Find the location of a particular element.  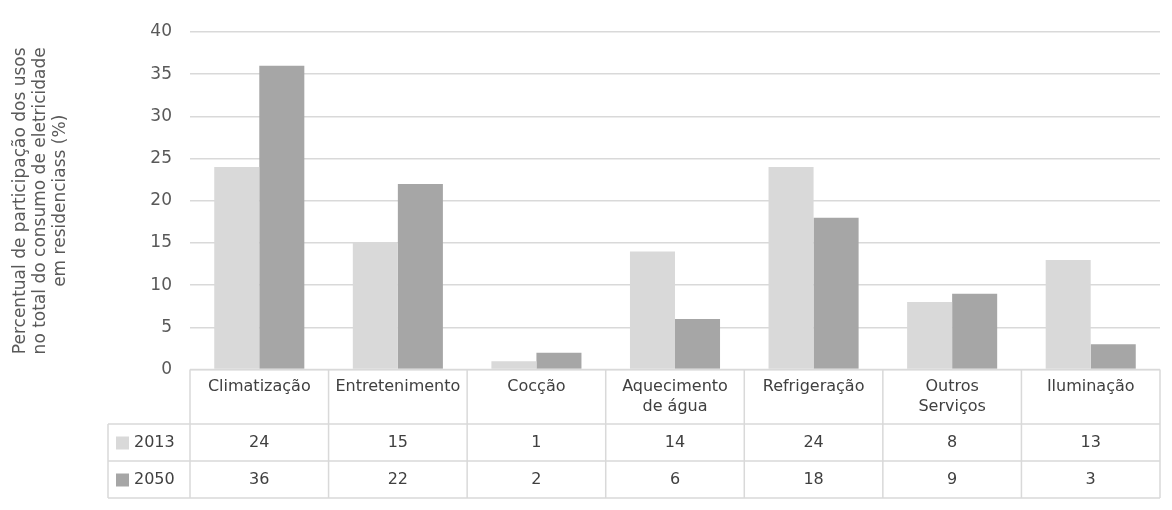

data-label: 18 is located at coordinates (813, 478).